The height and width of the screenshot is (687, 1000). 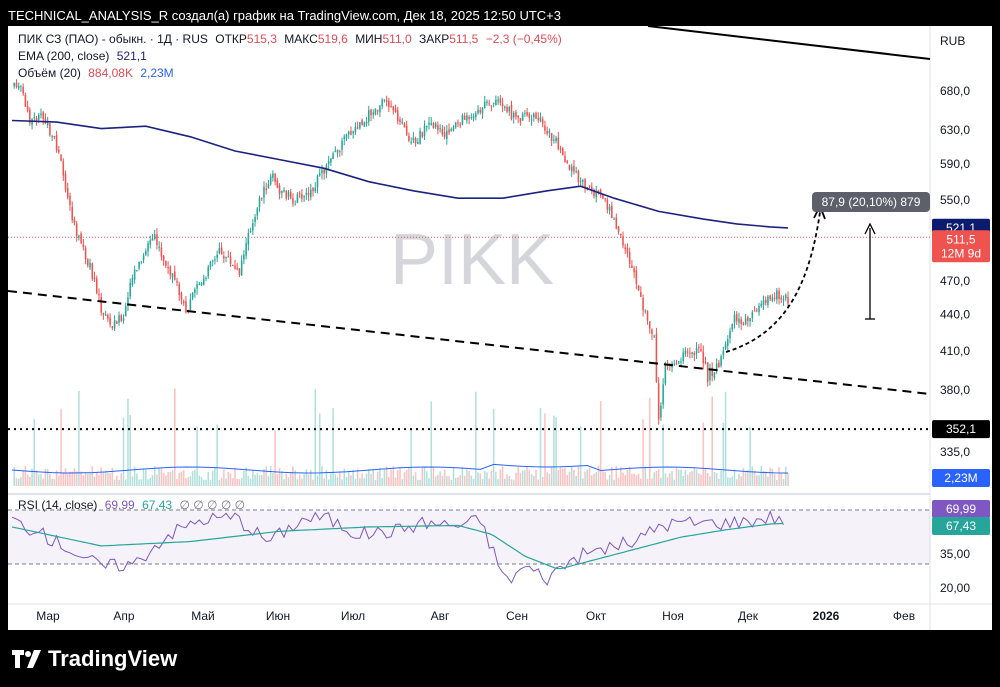 I want to click on currency-label: RUB, so click(x=953, y=41).